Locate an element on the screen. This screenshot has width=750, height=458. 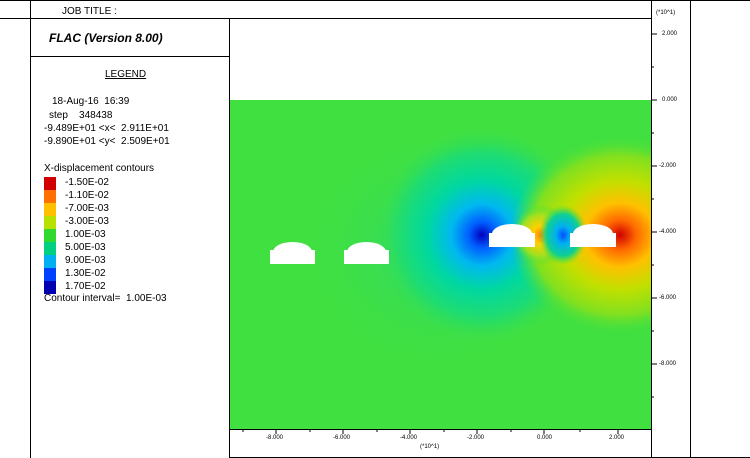
x-tick-label: -4.000 is located at coordinates (409, 438).